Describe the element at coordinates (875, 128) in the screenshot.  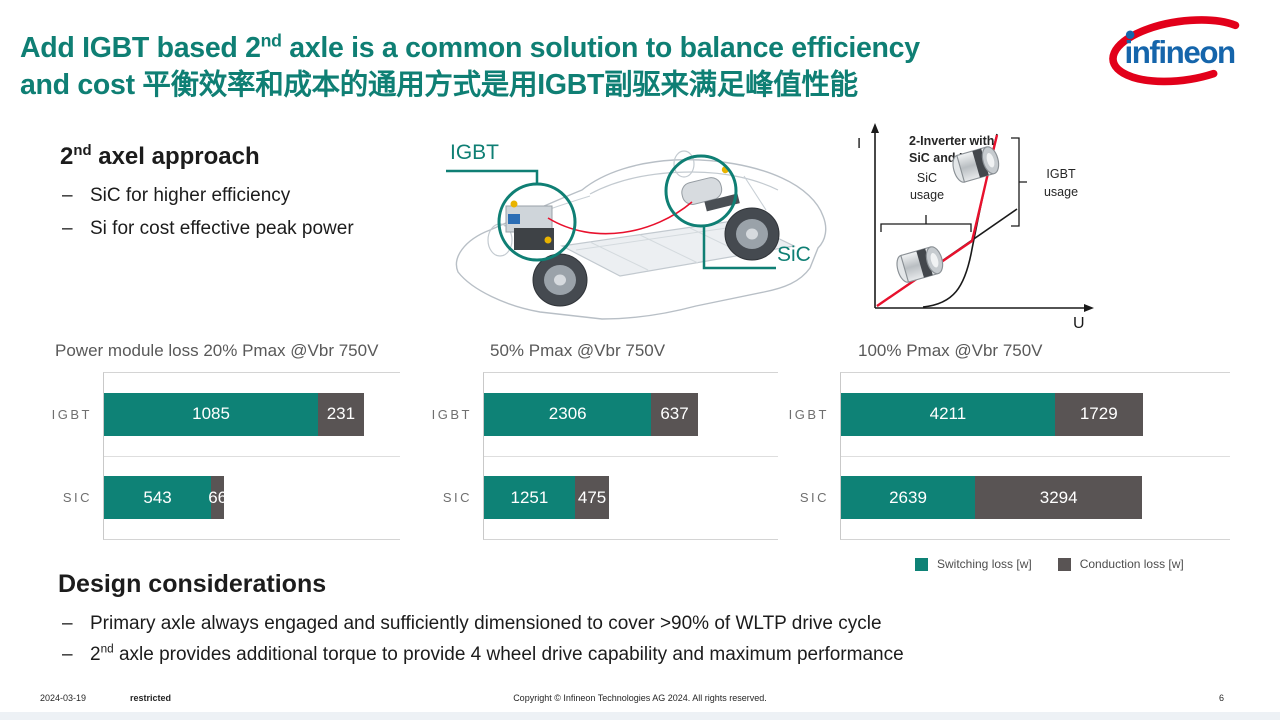
I see `y-axis-arrow-icon` at that location.